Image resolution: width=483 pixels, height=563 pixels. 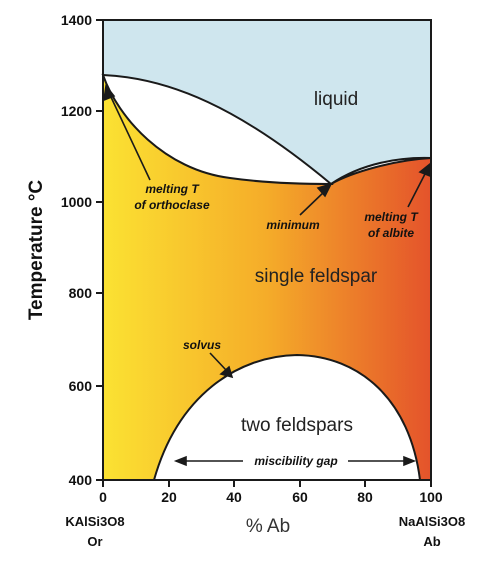 What do you see at coordinates (300, 497) in the screenshot?
I see `x-tick-label: 60` at bounding box center [300, 497].